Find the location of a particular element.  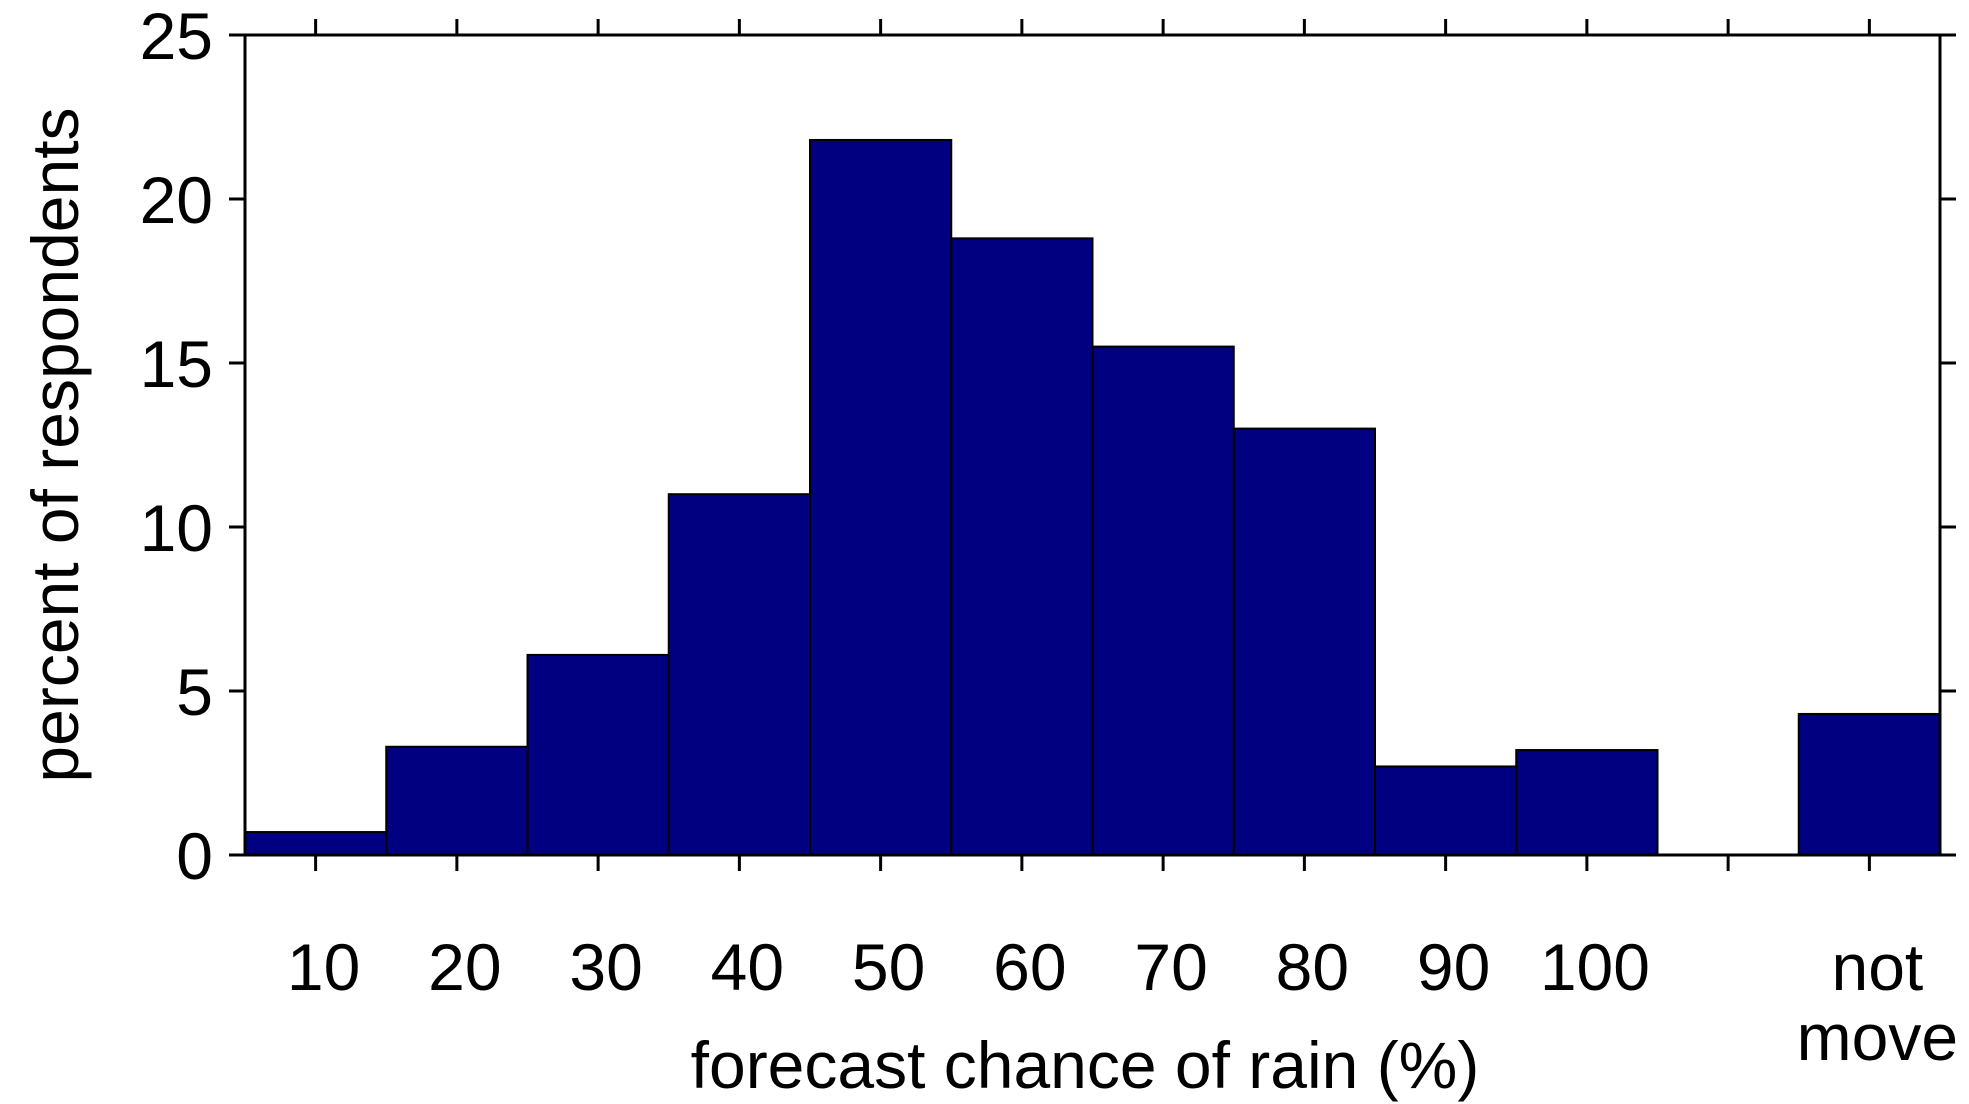

x-tick-label: 70 is located at coordinates (1170, 967).